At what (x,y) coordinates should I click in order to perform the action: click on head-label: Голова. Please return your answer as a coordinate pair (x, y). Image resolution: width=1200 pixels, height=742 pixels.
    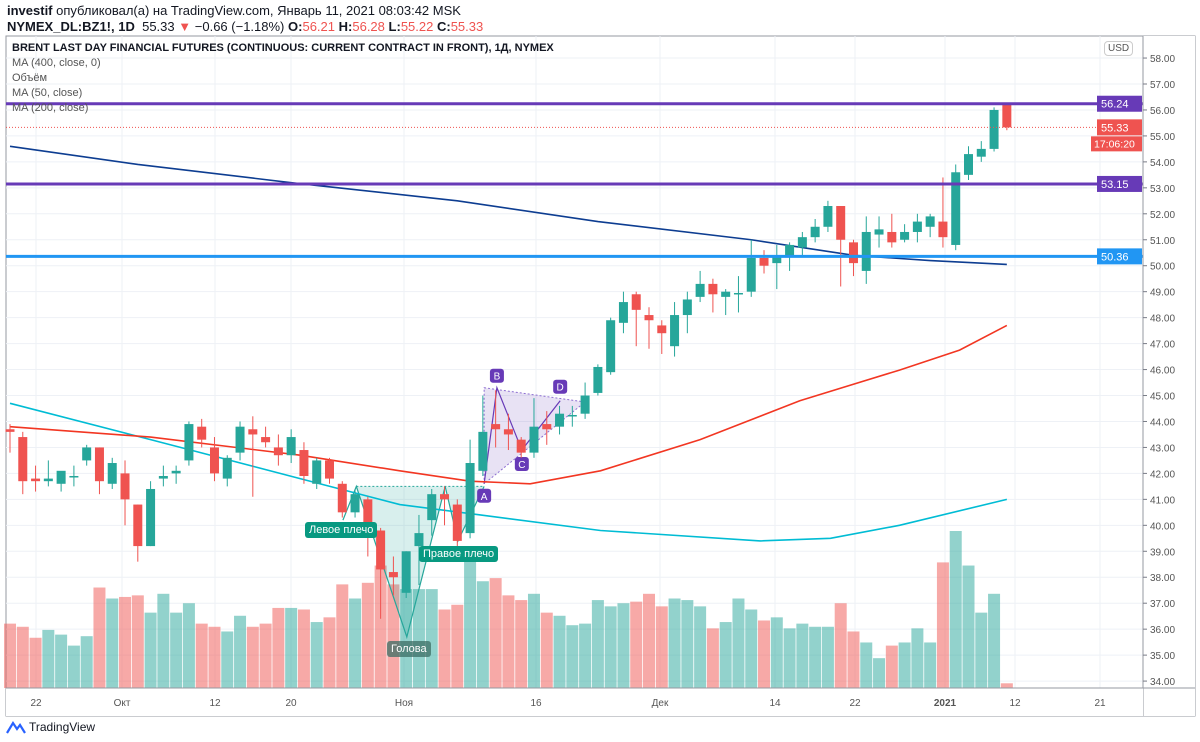
    Looking at the image, I should click on (409, 649).